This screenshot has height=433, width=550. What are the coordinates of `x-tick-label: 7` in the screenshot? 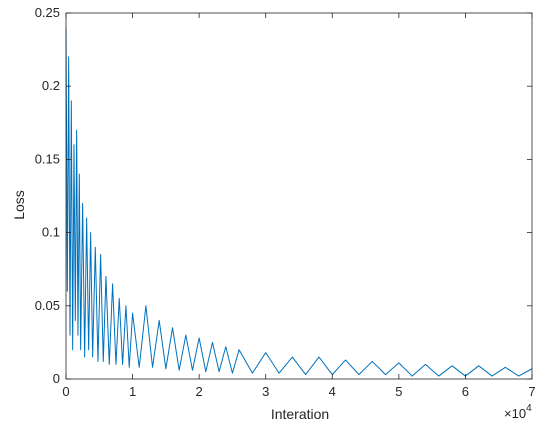 It's located at (531, 391).